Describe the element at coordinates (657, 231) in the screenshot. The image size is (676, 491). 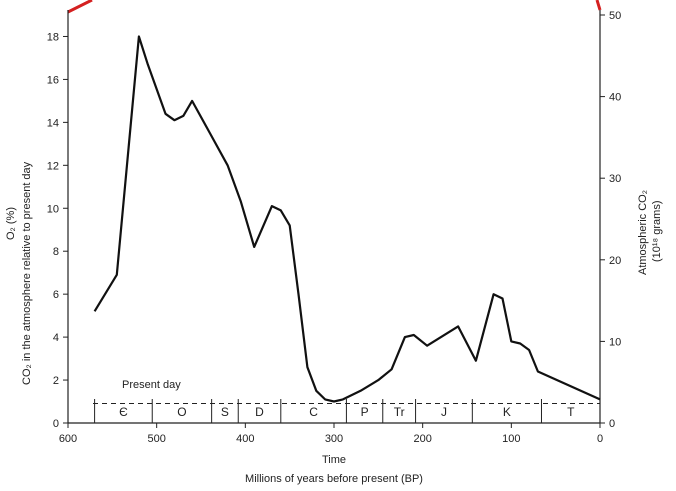
I see `y-right-axis-units: (10¹⁸ grams)` at that location.